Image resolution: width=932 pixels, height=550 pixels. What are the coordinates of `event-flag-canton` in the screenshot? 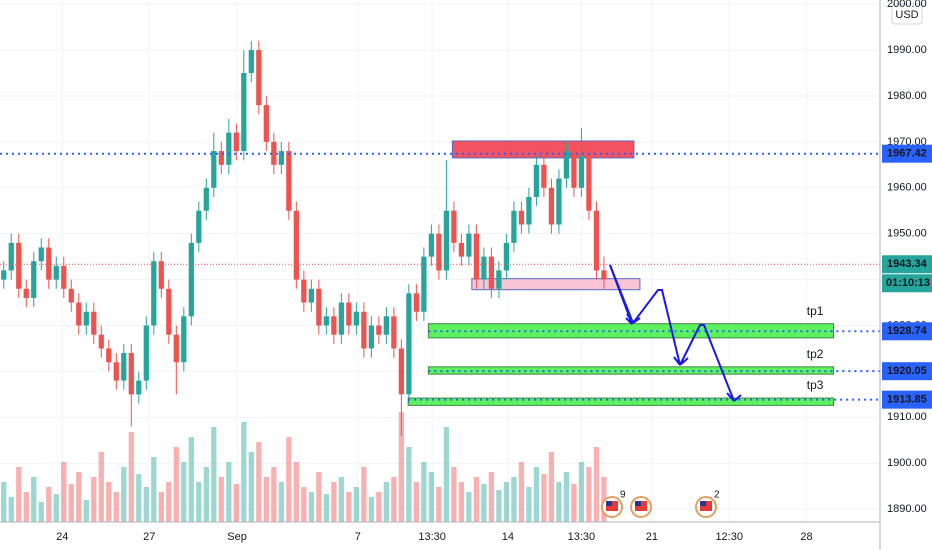 It's located at (638, 503).